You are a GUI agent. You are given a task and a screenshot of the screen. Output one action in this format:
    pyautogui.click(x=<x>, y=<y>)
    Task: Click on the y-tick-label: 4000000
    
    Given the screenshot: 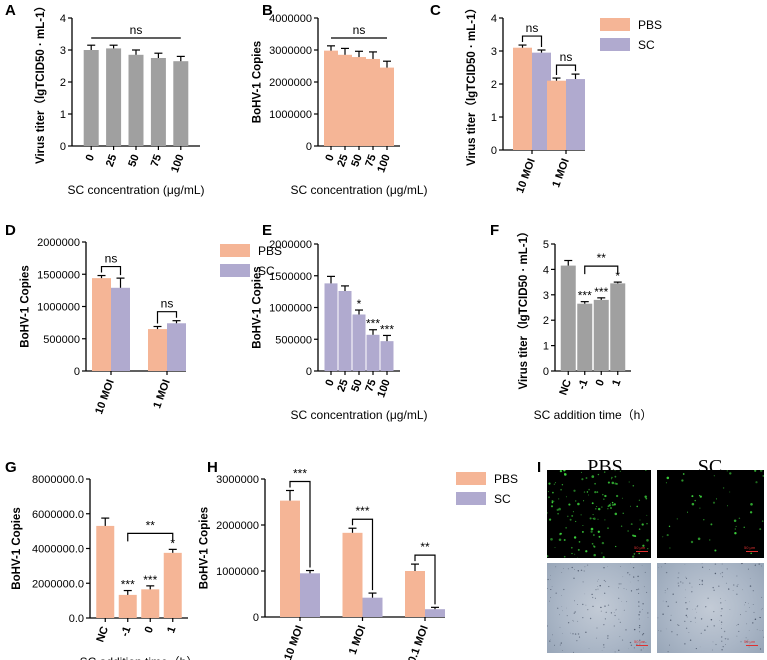 What is the action you would take?
    pyautogui.click(x=290, y=19)
    